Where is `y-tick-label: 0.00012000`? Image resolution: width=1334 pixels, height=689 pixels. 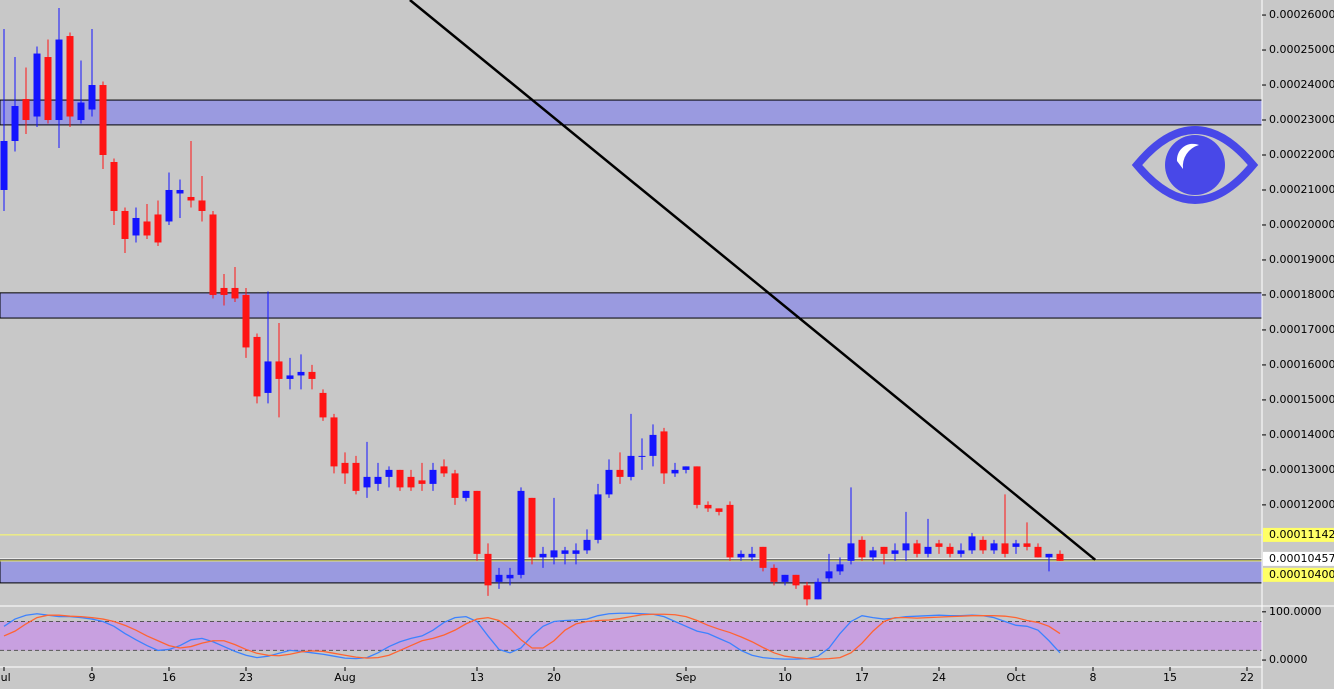 y-tick-label: 0.00012000 is located at coordinates (1301, 504).